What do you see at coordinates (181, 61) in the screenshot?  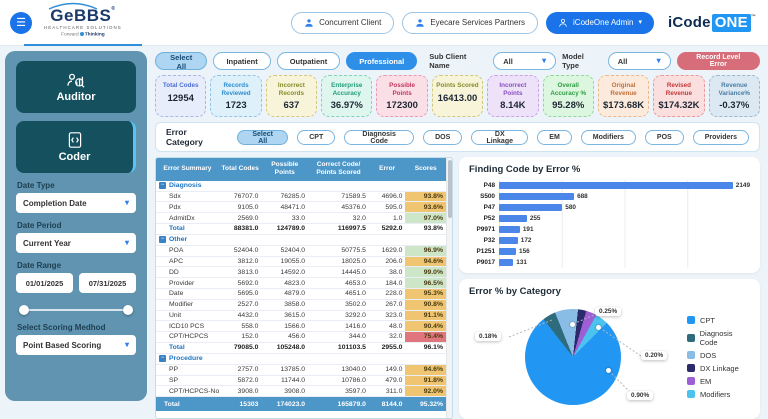 I see `segment-pill-select-all: Select All` at bounding box center [181, 61].